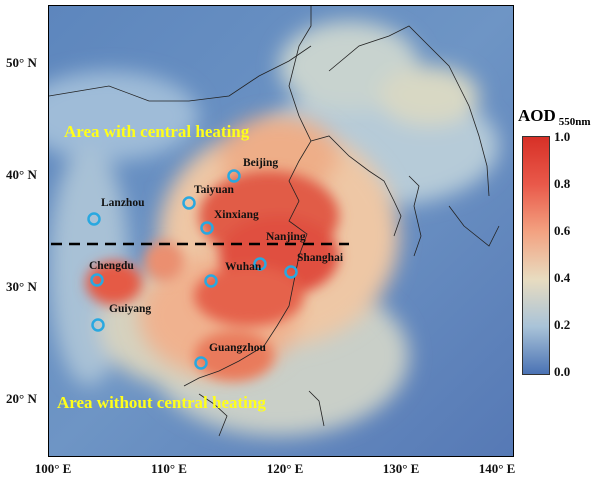 This screenshot has width=600, height=480. I want to click on x-tick-label: 130° E, so click(401, 468).